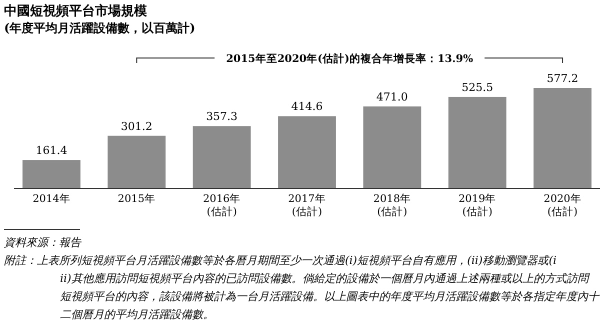 The height and width of the screenshot is (327, 611). What do you see at coordinates (100, 28) in the screenshot?
I see `chart-subtitle: (年度平均月活躍設備數，以百萬計)` at bounding box center [100, 28].